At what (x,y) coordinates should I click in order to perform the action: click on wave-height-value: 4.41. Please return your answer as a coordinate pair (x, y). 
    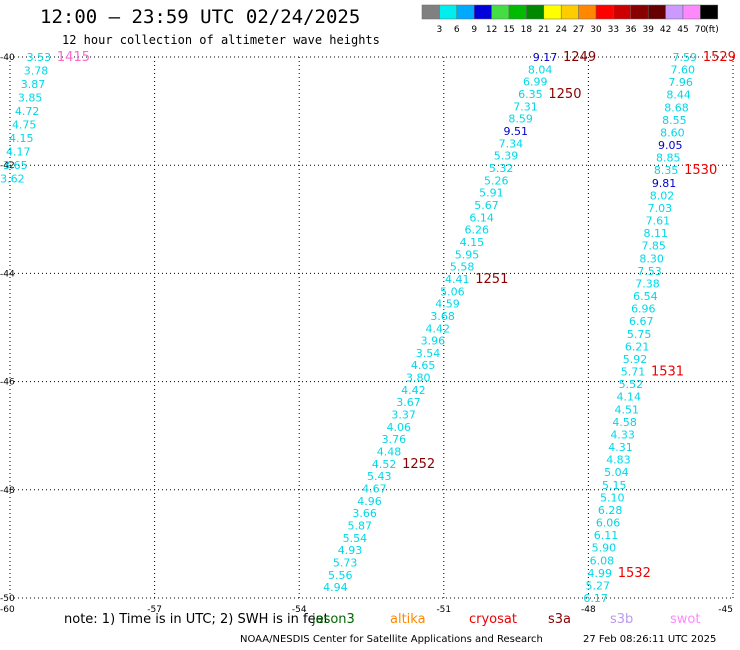
    Looking at the image, I should click on (457, 279).